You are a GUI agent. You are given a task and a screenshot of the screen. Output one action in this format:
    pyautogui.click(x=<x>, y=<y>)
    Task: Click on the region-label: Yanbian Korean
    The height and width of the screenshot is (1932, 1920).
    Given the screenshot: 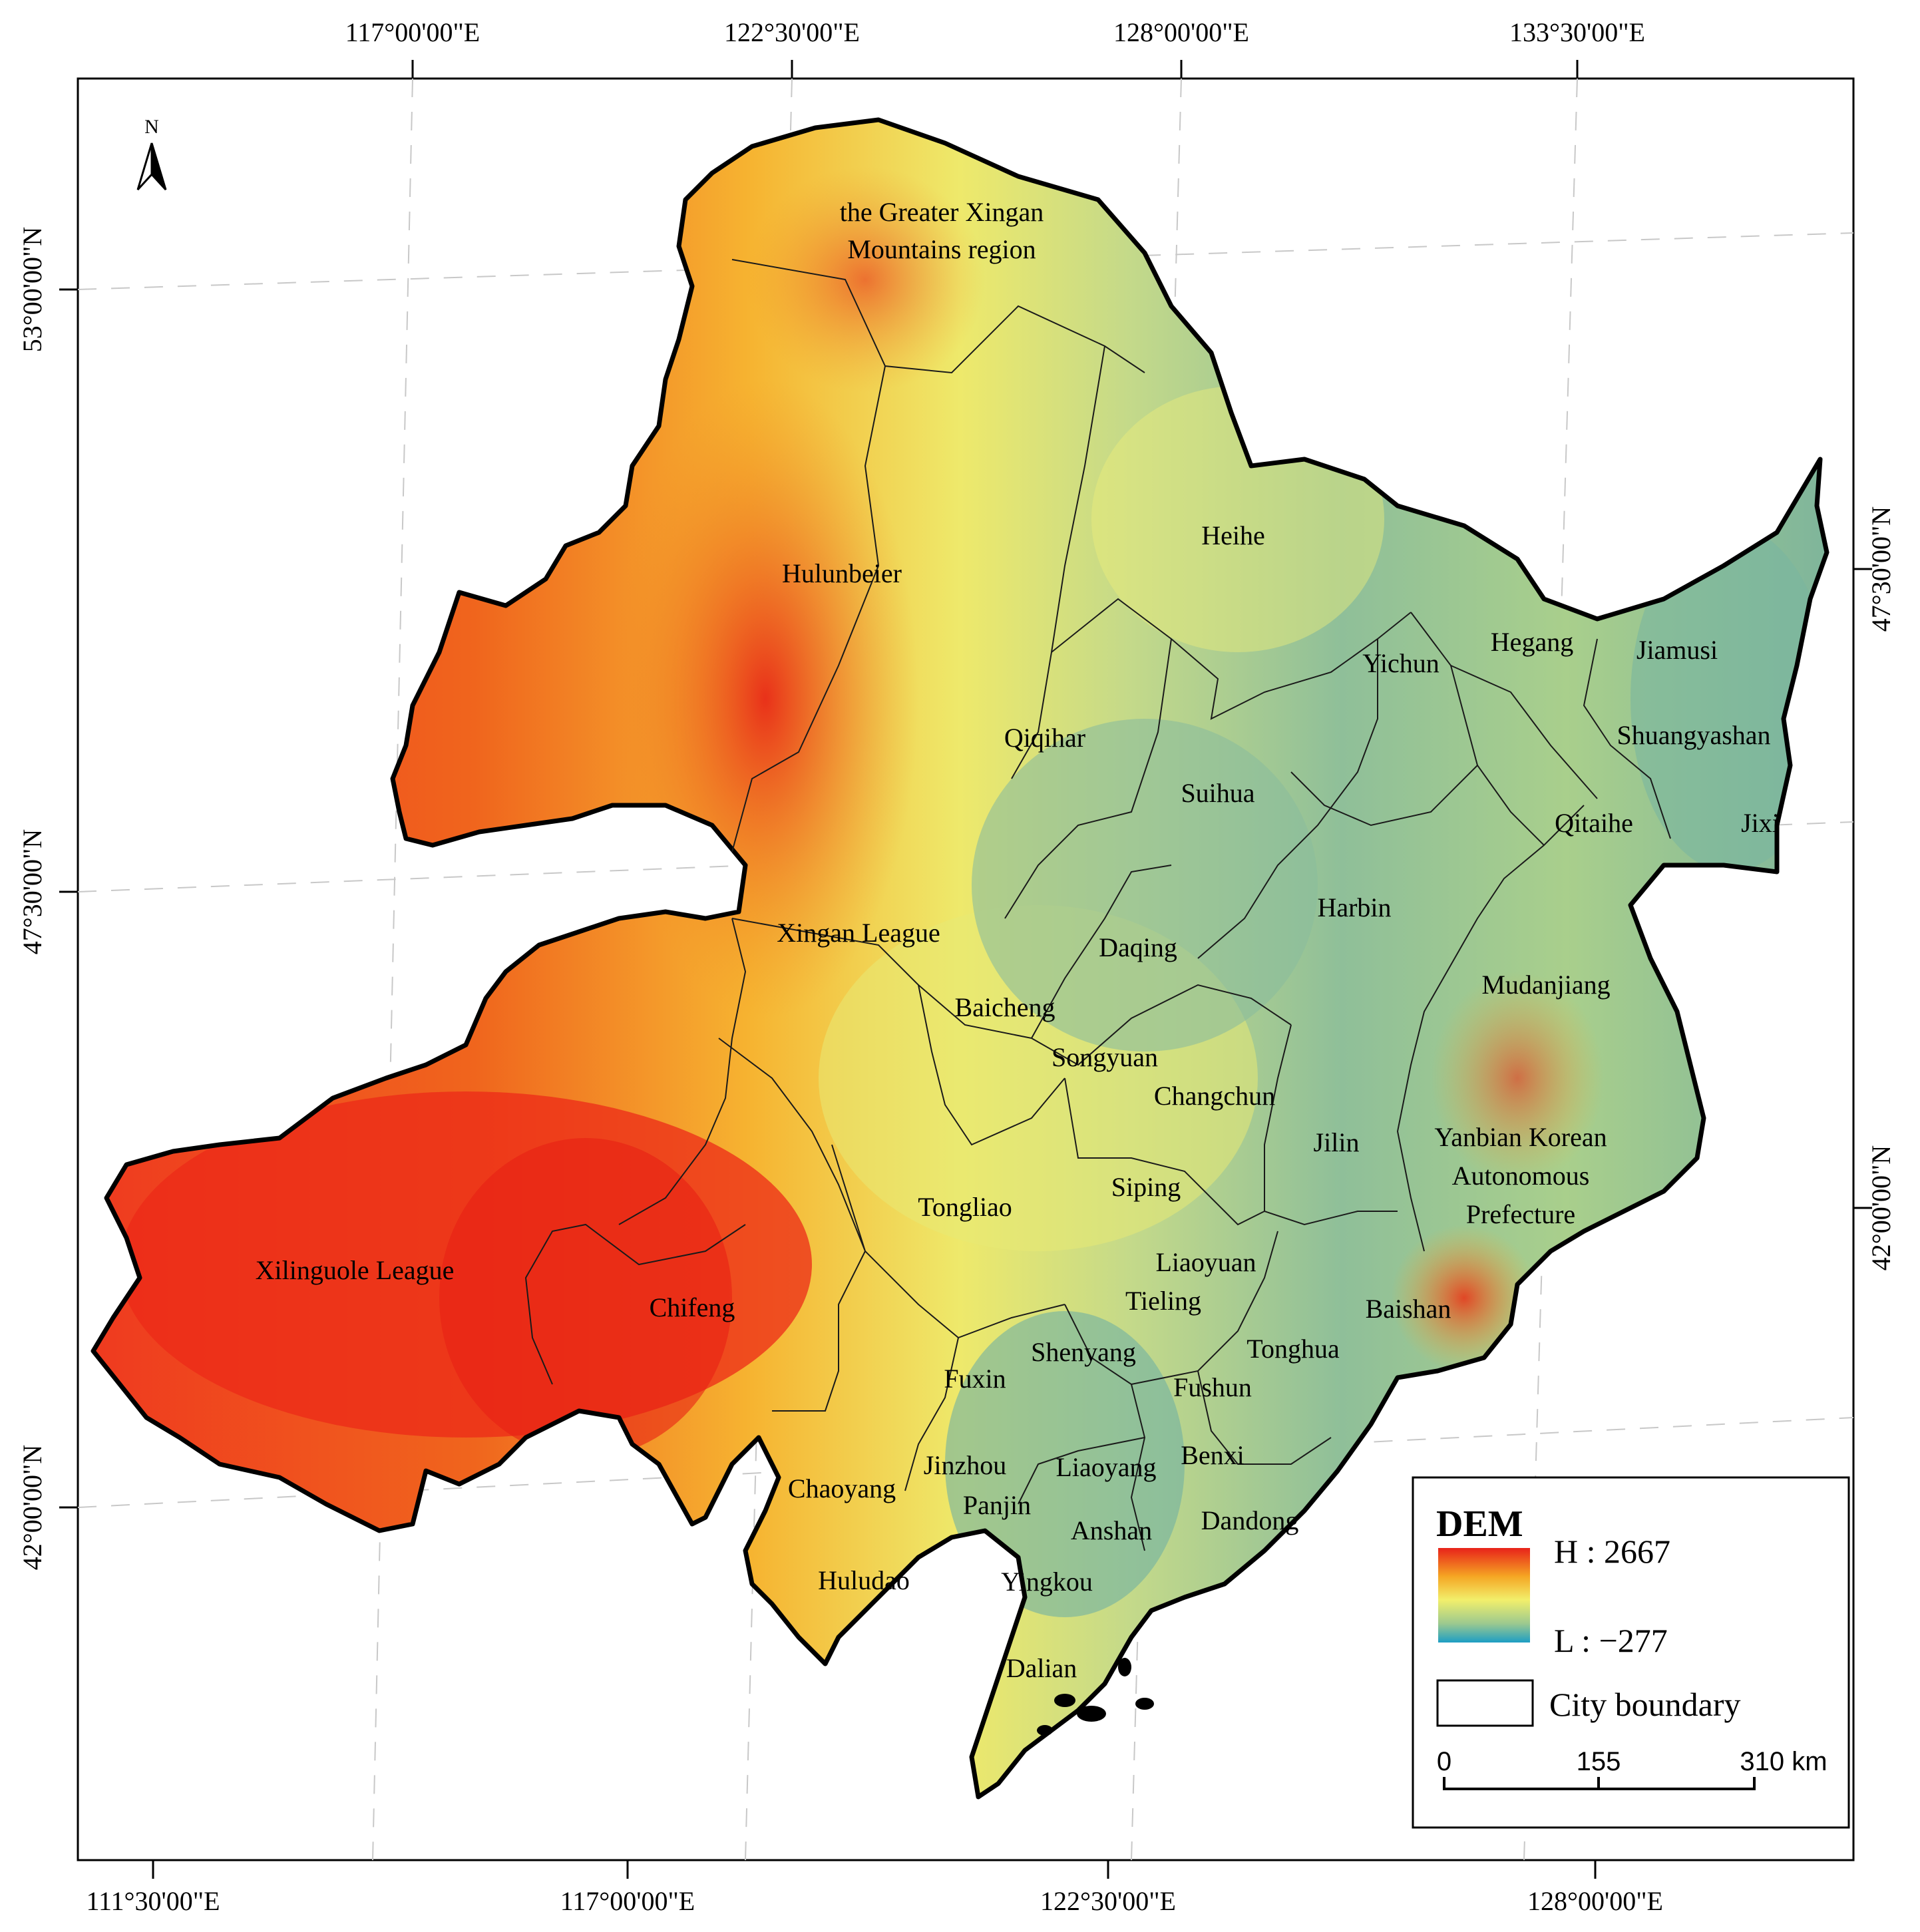 What is the action you would take?
    pyautogui.click(x=1521, y=1137)
    